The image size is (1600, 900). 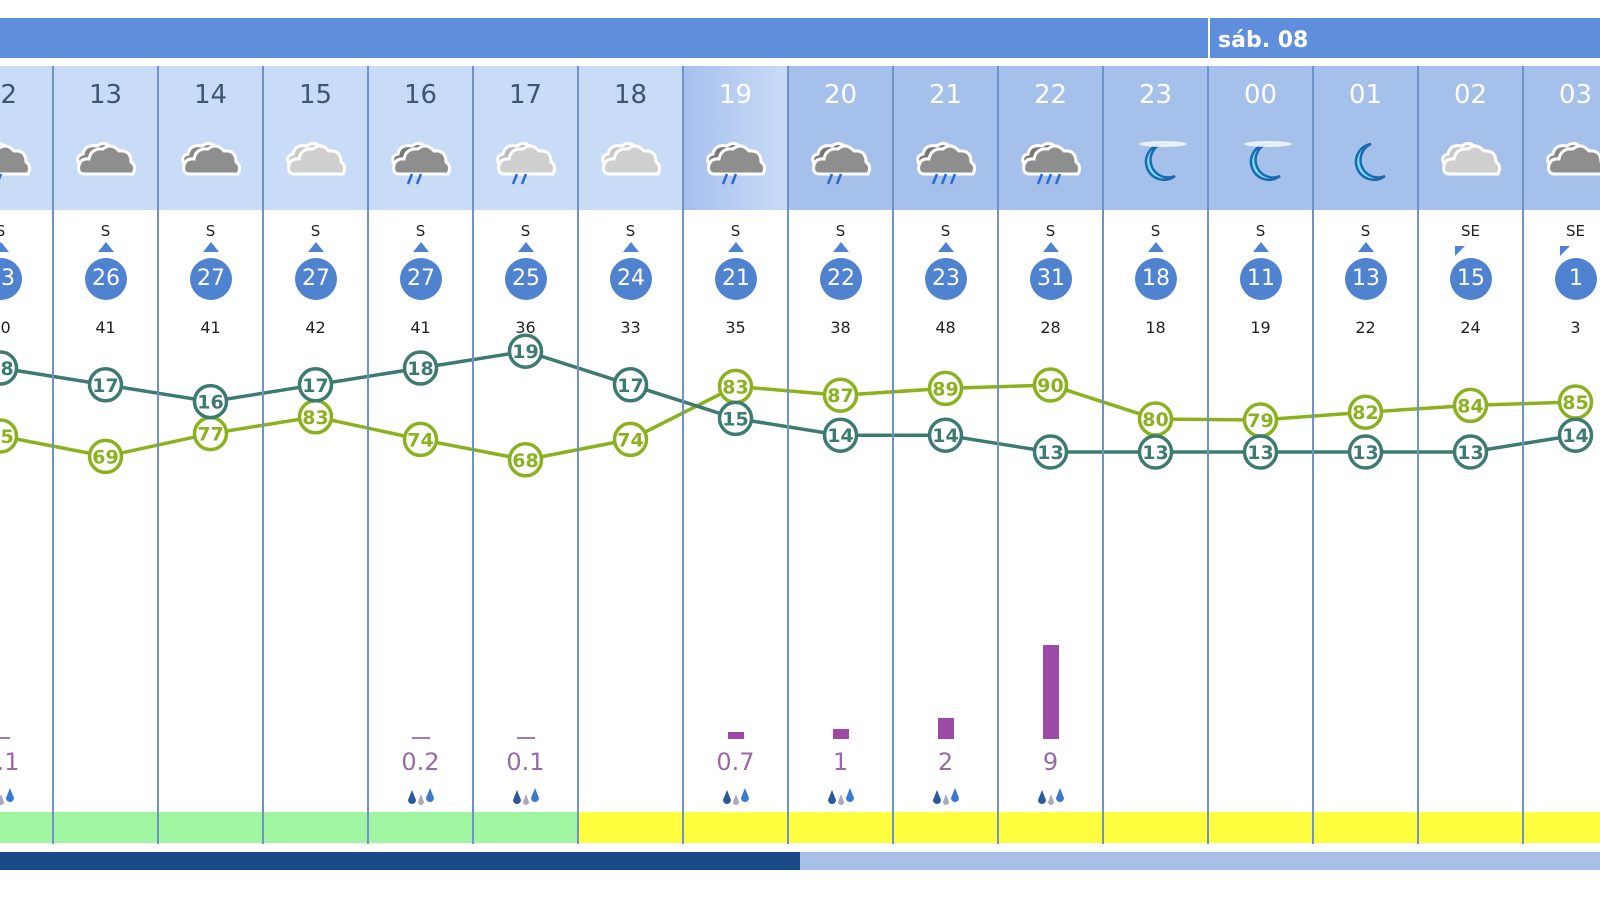 I want to click on hour-header: 21, so click(x=945, y=138).